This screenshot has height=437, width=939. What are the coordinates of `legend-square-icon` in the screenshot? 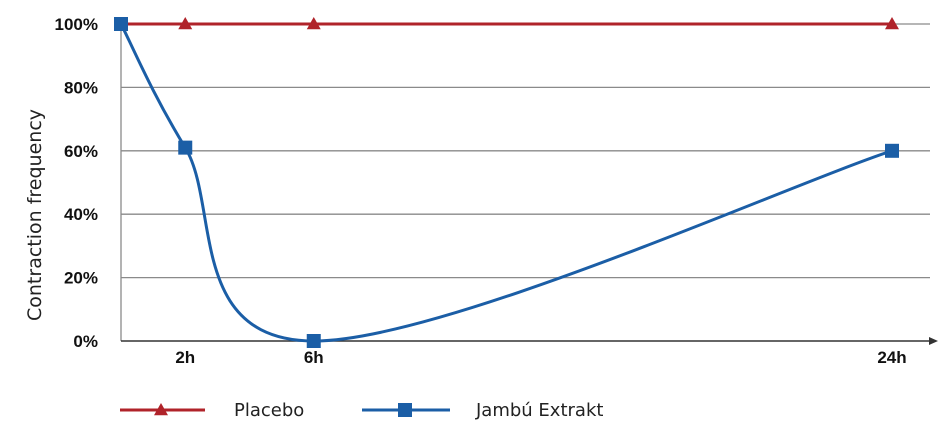 It's located at (405, 410).